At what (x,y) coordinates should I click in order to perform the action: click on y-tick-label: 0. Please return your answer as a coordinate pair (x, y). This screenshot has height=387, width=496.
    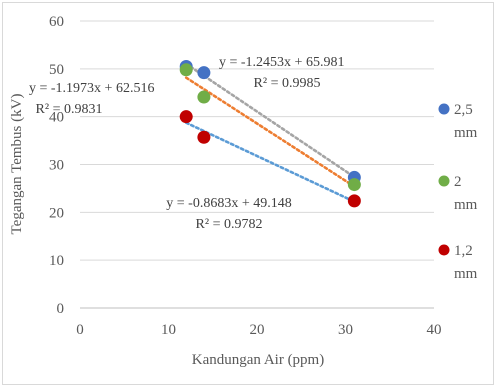
    Looking at the image, I should click on (61, 309).